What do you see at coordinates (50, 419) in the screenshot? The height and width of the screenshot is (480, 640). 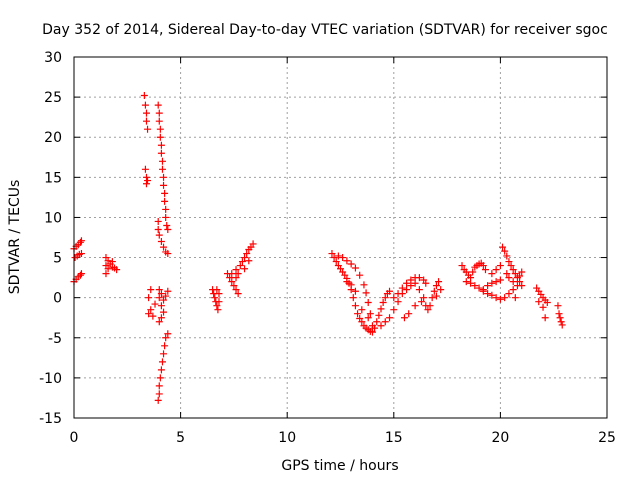 I see `y-tick-label: -15` at bounding box center [50, 419].